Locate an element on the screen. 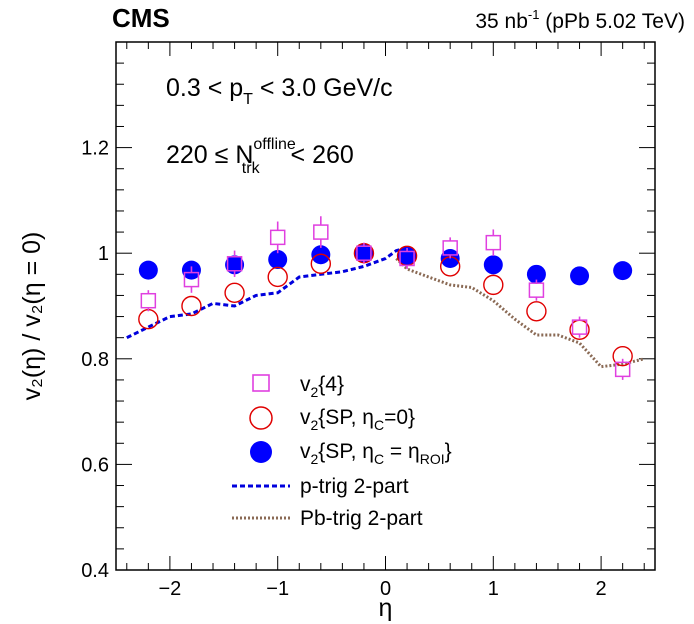 Image resolution: width=694 pixels, height=624 pixels. experiment-label: CMS is located at coordinates (141, 18).